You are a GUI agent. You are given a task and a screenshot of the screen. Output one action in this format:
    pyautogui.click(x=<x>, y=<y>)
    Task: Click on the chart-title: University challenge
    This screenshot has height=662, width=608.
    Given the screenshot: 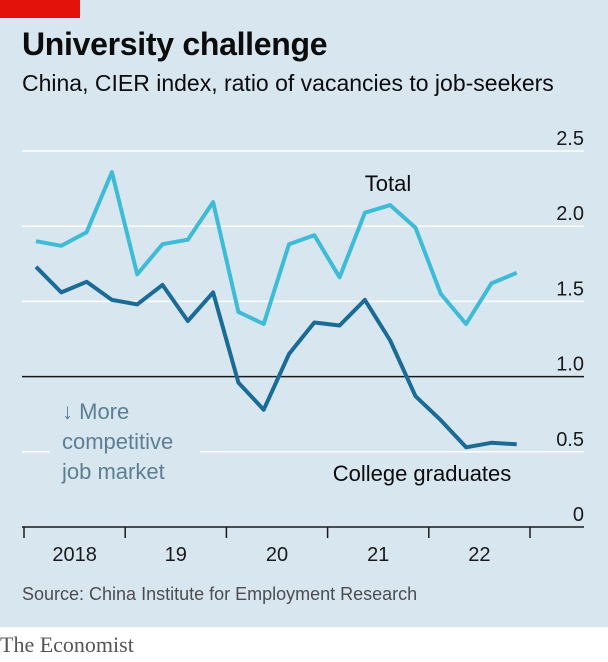 What is the action you would take?
    pyautogui.click(x=175, y=44)
    